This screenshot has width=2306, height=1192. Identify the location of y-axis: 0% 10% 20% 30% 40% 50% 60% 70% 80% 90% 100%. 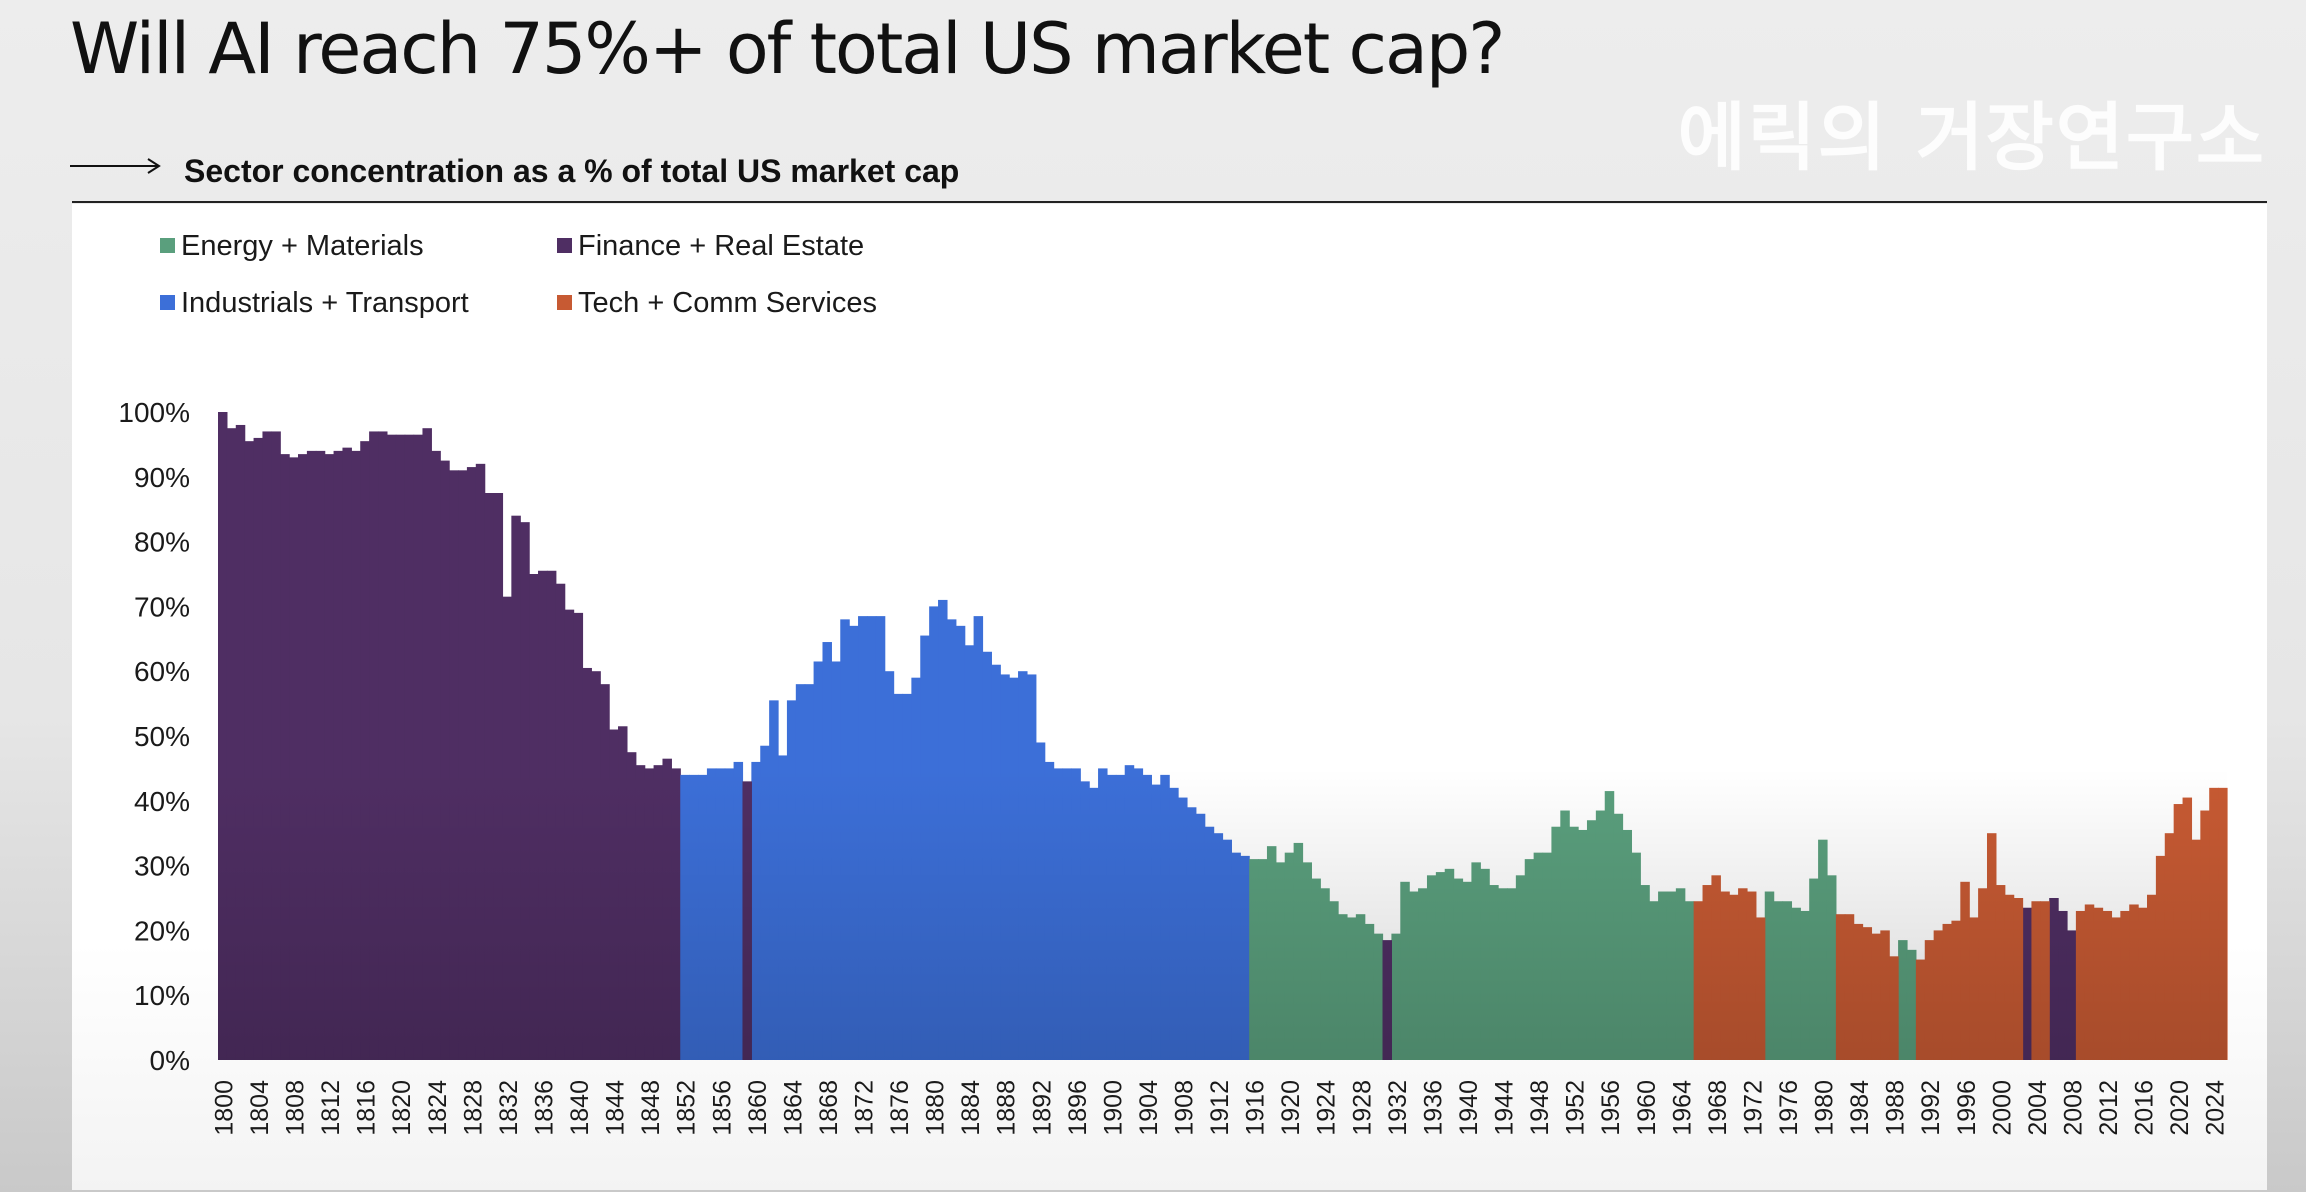
(154, 736).